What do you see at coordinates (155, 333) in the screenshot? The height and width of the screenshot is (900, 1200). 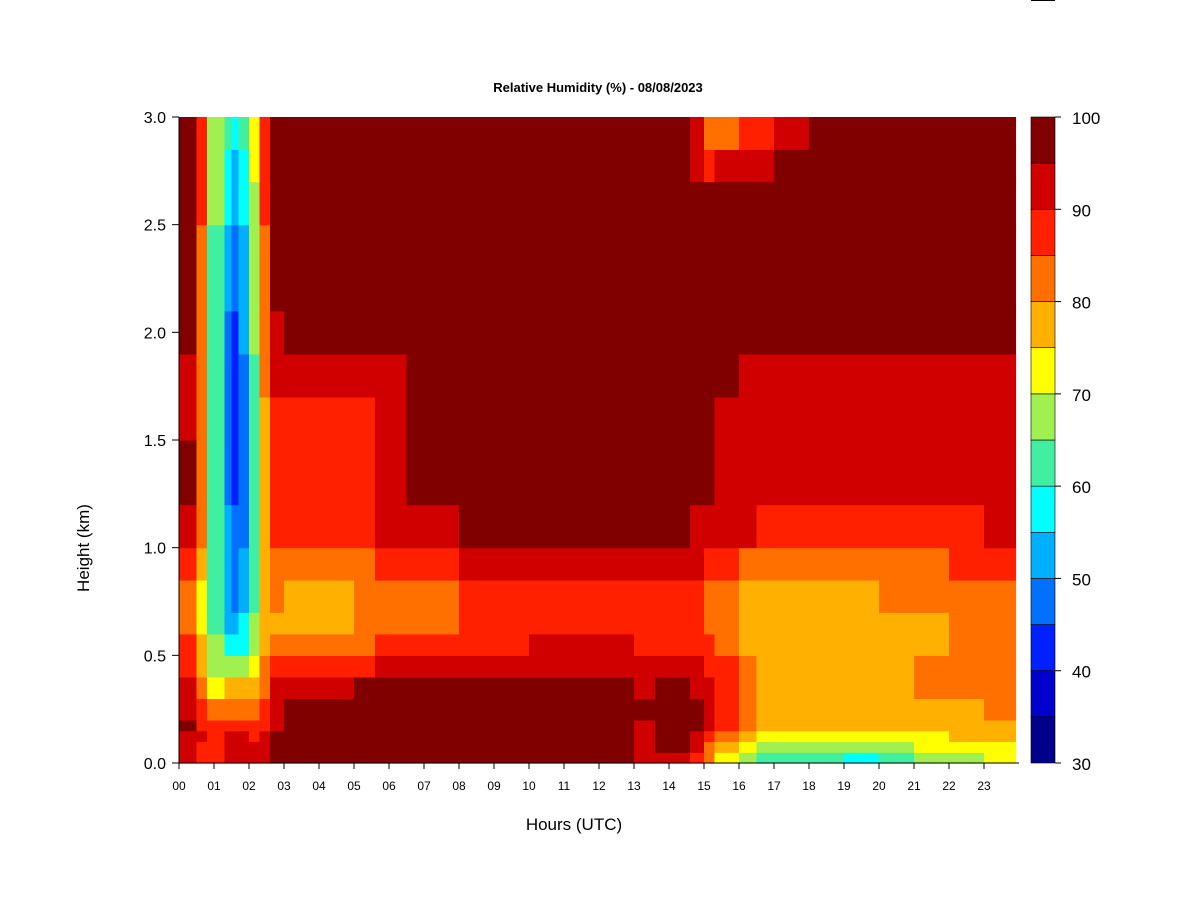 I see `y-tick-label: 2.0` at bounding box center [155, 333].